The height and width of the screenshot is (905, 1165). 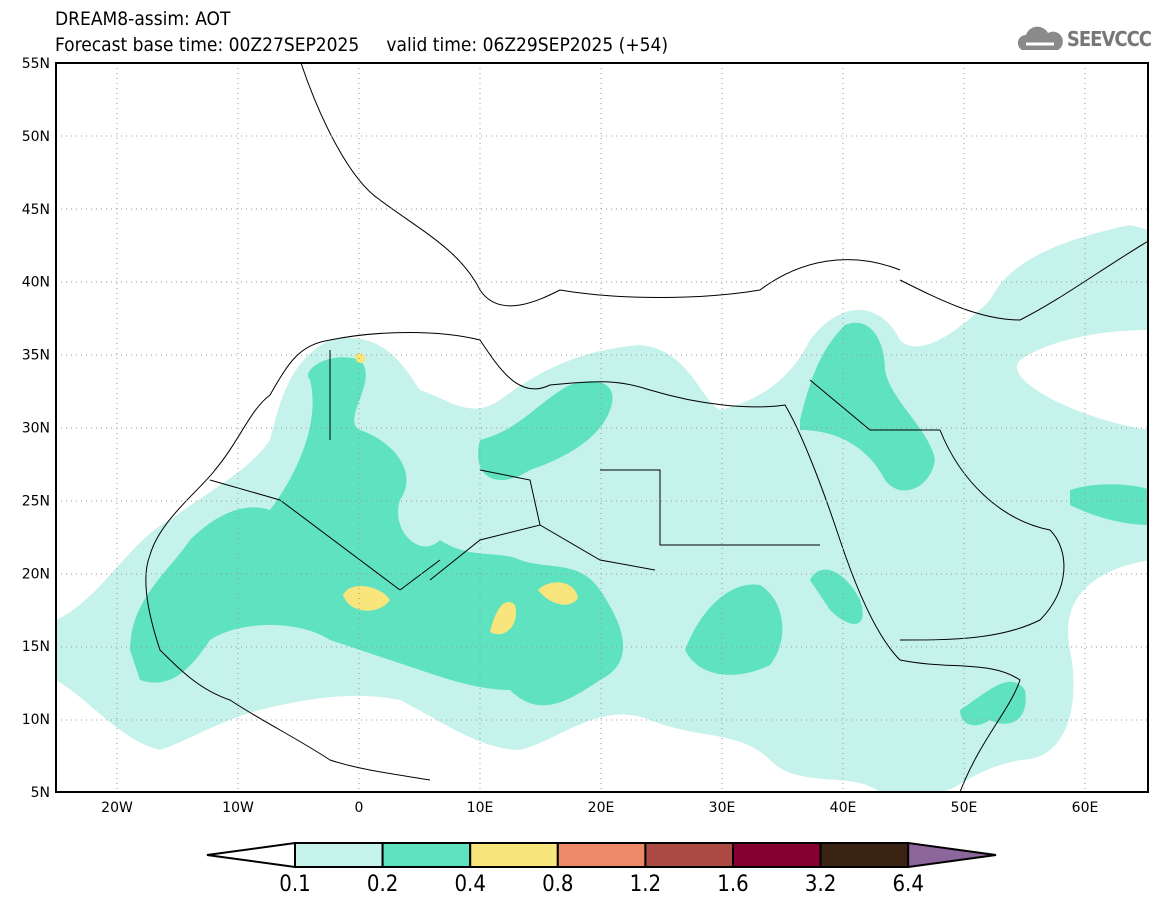 I want to click on colorbar-label: 1.2, so click(x=645, y=884).